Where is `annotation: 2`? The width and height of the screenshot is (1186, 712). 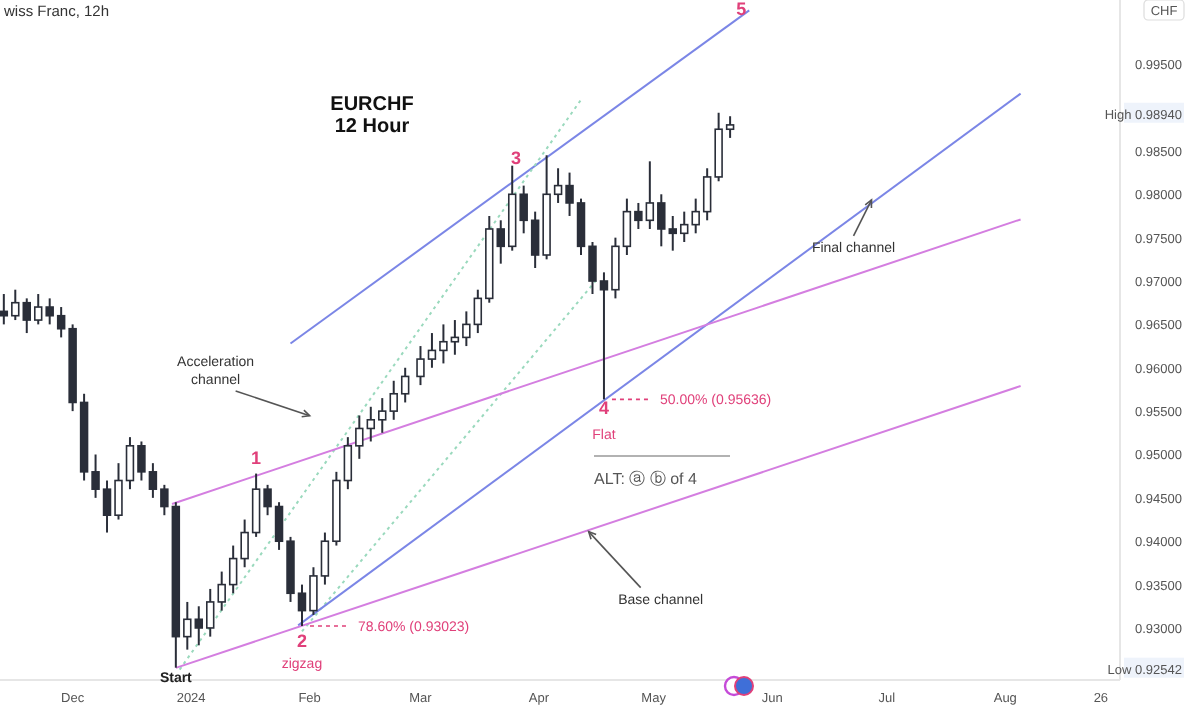
annotation: 2 is located at coordinates (301, 640).